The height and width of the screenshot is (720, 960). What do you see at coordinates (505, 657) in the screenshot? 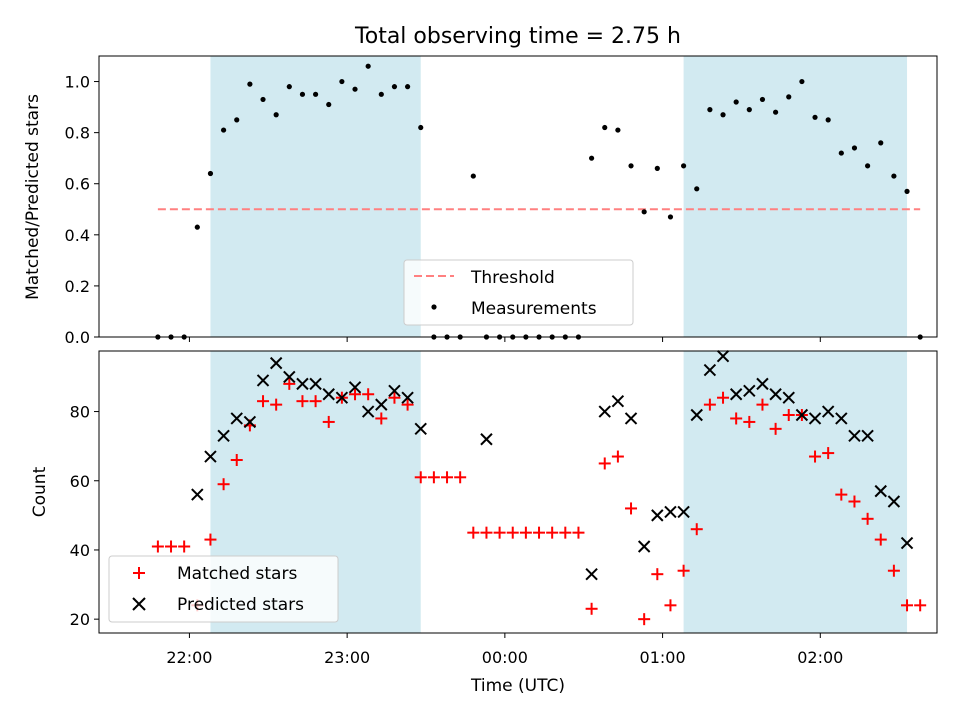
I see `x-tick-label: 00:00` at bounding box center [505, 657].